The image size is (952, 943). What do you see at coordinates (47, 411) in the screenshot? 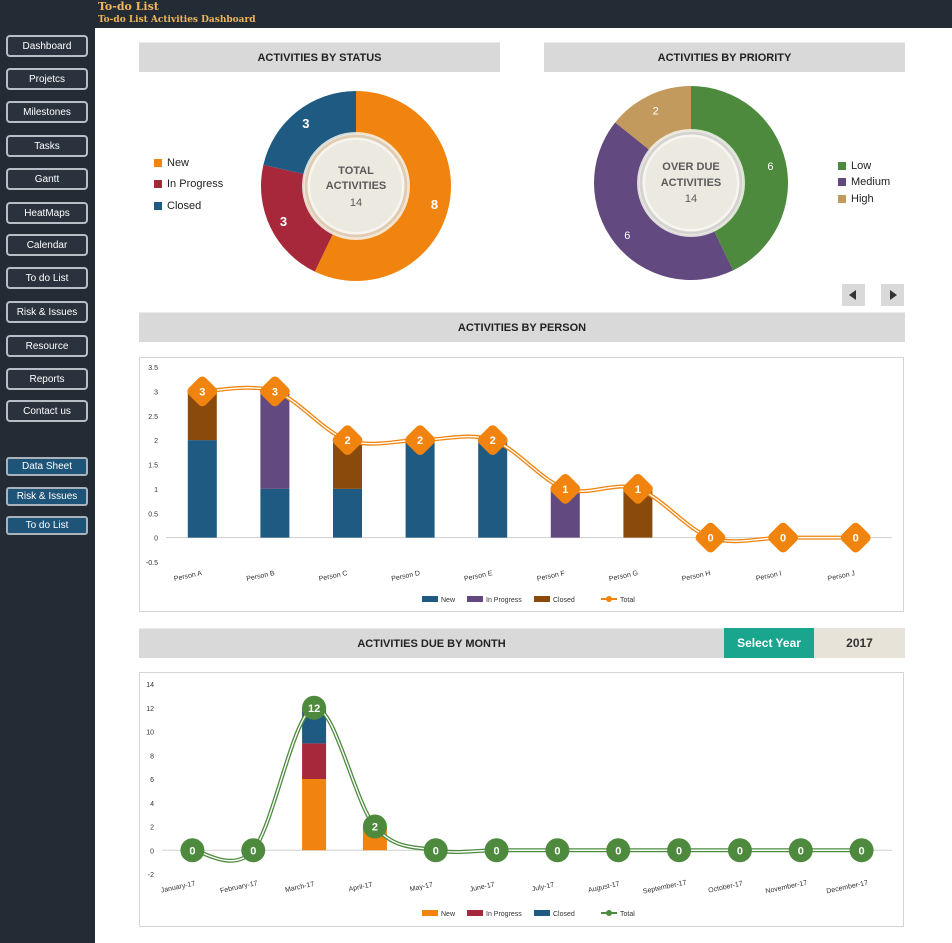
I see `nav-contact-button: Contact us` at bounding box center [47, 411].